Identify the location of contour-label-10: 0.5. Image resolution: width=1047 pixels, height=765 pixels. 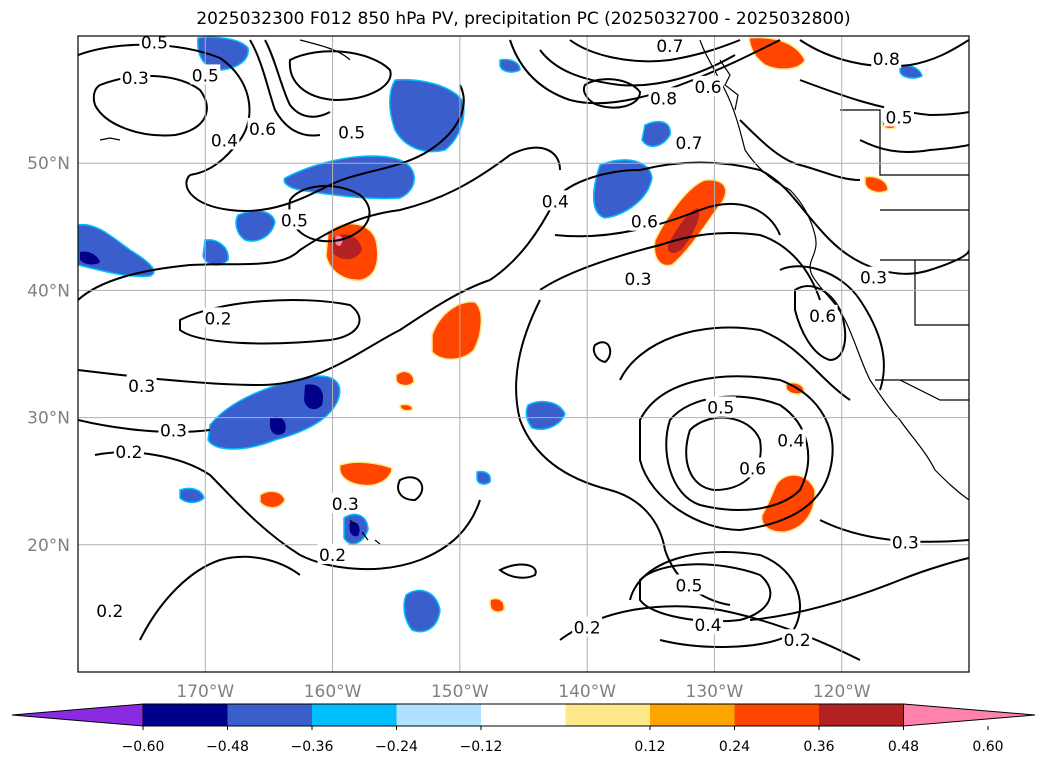
(898, 118).